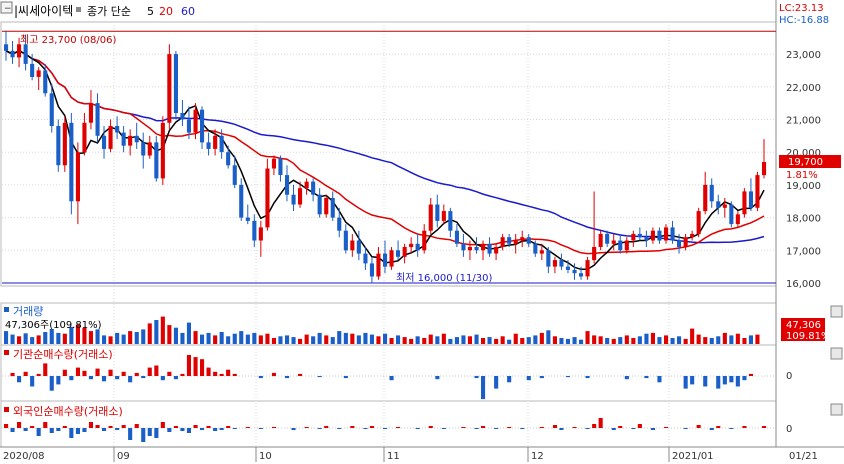 The image size is (844, 464). I want to click on institution-bars, so click(389, 377).